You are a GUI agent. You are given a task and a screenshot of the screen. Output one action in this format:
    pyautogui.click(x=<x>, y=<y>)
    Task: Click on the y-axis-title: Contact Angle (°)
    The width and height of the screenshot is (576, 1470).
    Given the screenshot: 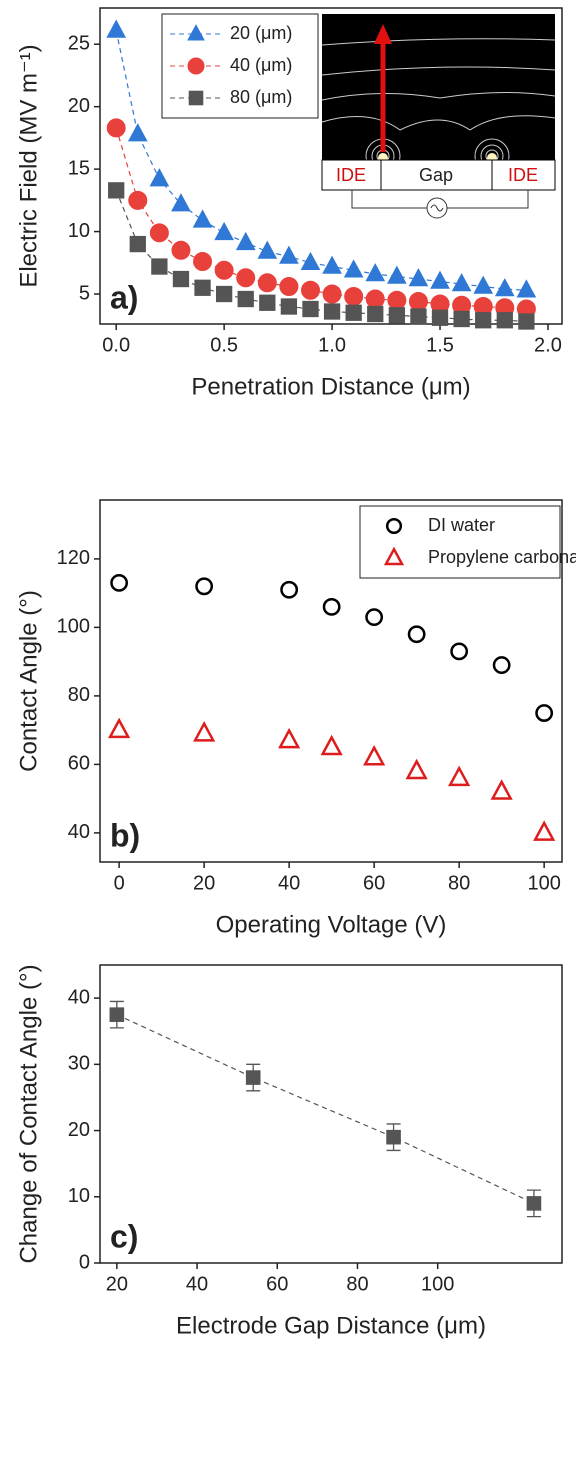 What is the action you would take?
    pyautogui.click(x=28, y=681)
    